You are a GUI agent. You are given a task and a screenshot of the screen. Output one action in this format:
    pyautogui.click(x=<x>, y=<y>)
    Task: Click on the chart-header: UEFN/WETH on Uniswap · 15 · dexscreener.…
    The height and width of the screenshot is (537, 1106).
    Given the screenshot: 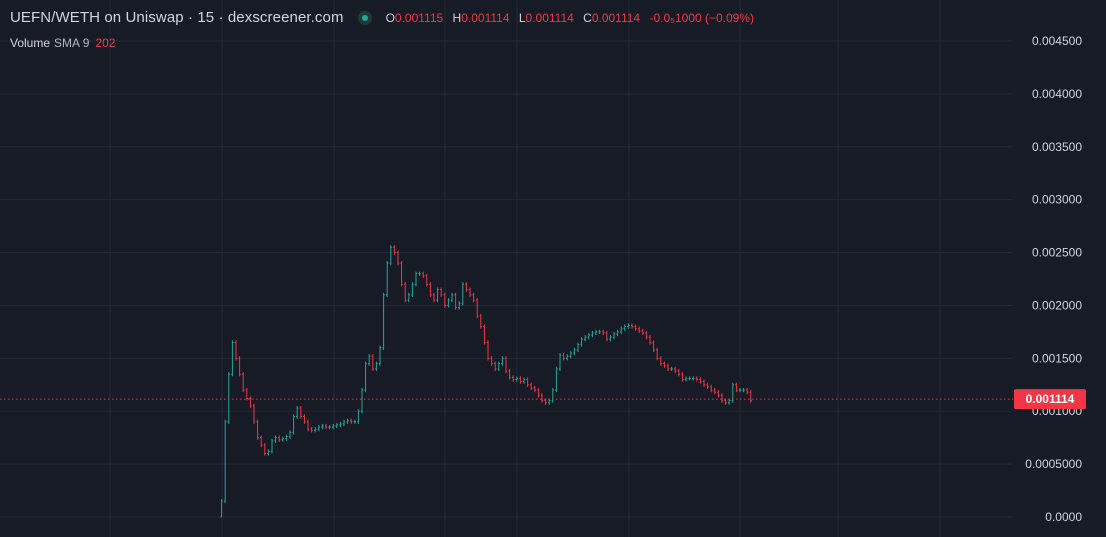 What is the action you would take?
    pyautogui.click(x=382, y=17)
    